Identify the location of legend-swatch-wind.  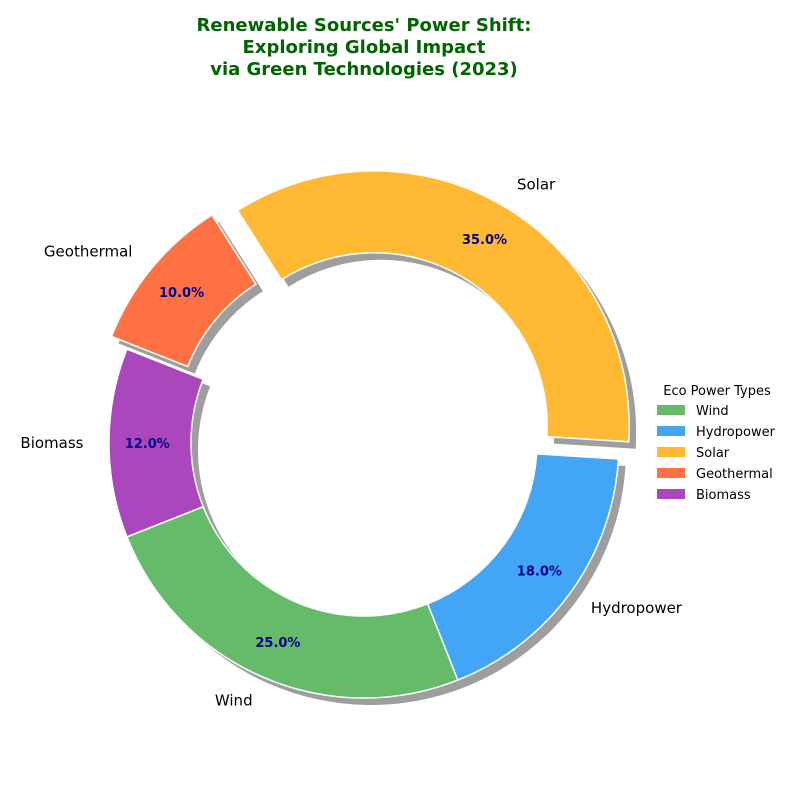
(671, 410).